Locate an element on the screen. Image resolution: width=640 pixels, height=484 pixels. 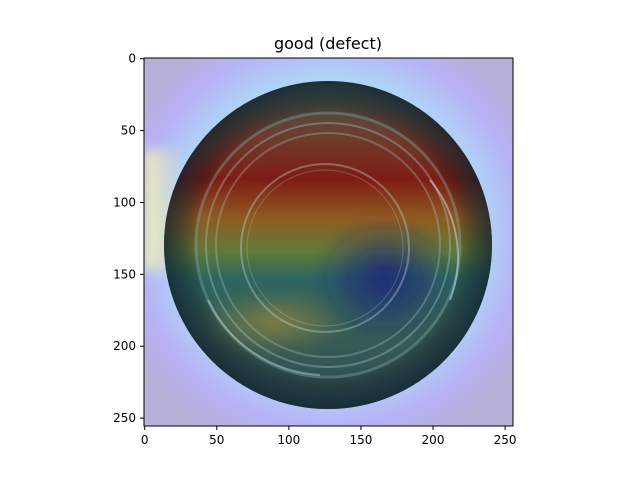
y-tick-label: 100 is located at coordinates (124, 202).